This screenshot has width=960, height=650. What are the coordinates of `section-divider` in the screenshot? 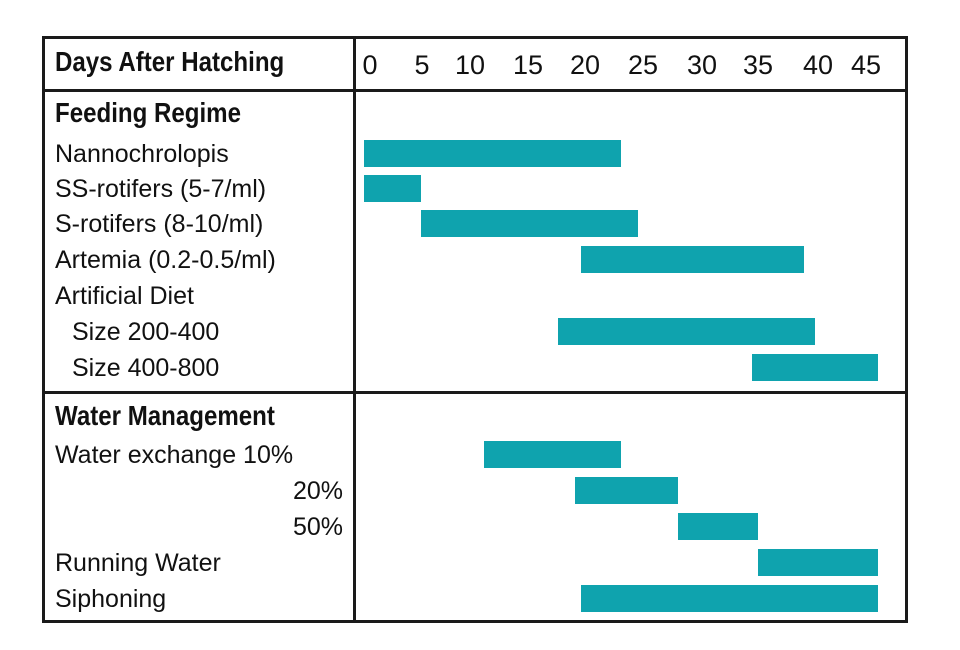 It's located at (475, 392).